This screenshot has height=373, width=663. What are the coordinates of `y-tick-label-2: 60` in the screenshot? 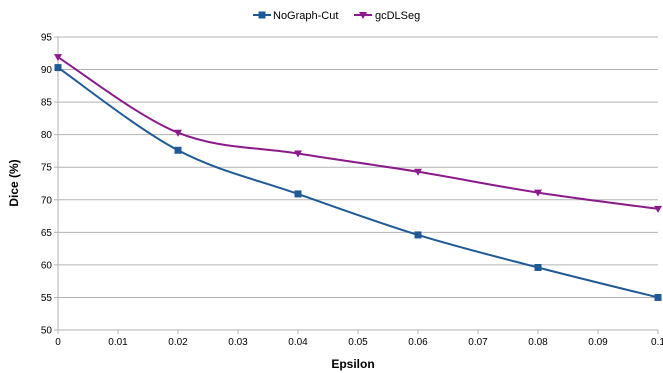 It's located at (47, 265).